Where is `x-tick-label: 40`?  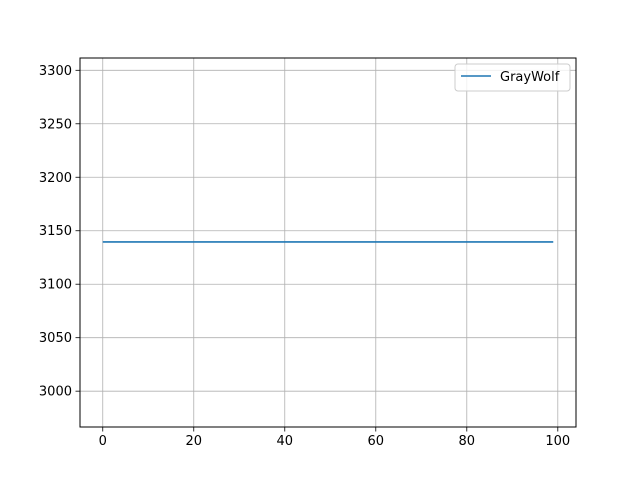 x-tick-label: 40 is located at coordinates (284, 441).